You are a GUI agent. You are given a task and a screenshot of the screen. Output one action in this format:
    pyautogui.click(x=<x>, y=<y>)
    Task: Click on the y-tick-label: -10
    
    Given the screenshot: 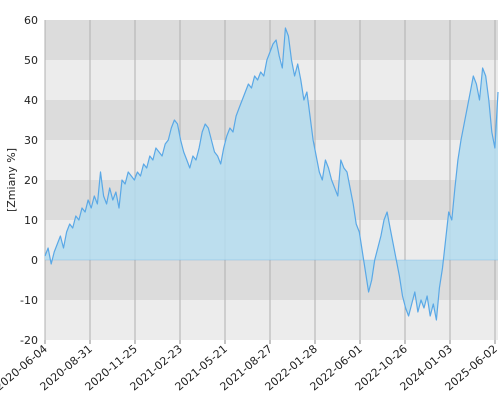 What is the action you would take?
    pyautogui.click(x=29, y=300)
    